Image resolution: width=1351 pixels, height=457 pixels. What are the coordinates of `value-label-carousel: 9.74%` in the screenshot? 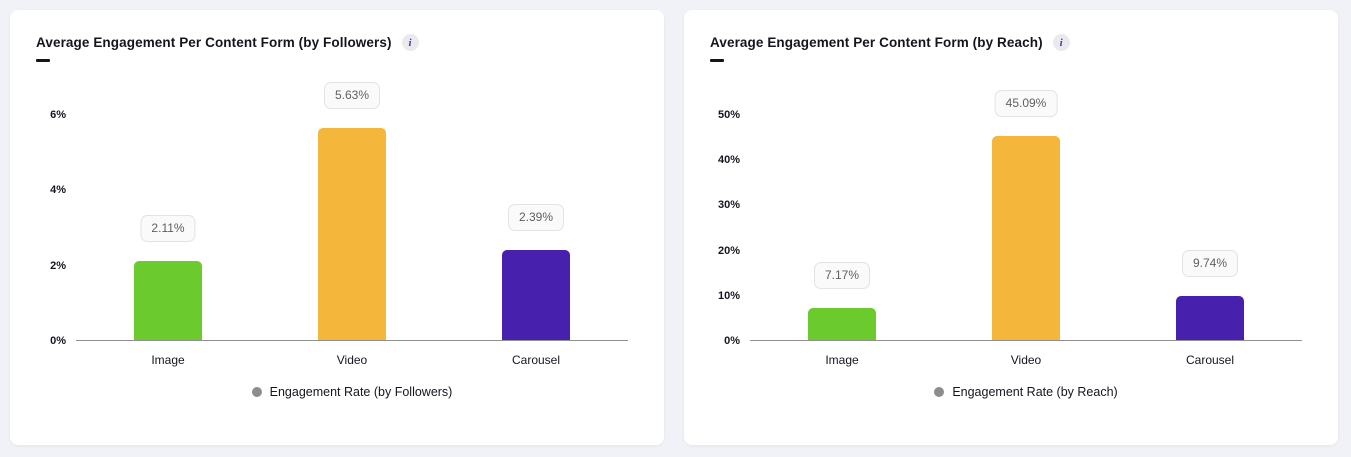 It's located at (1210, 263).